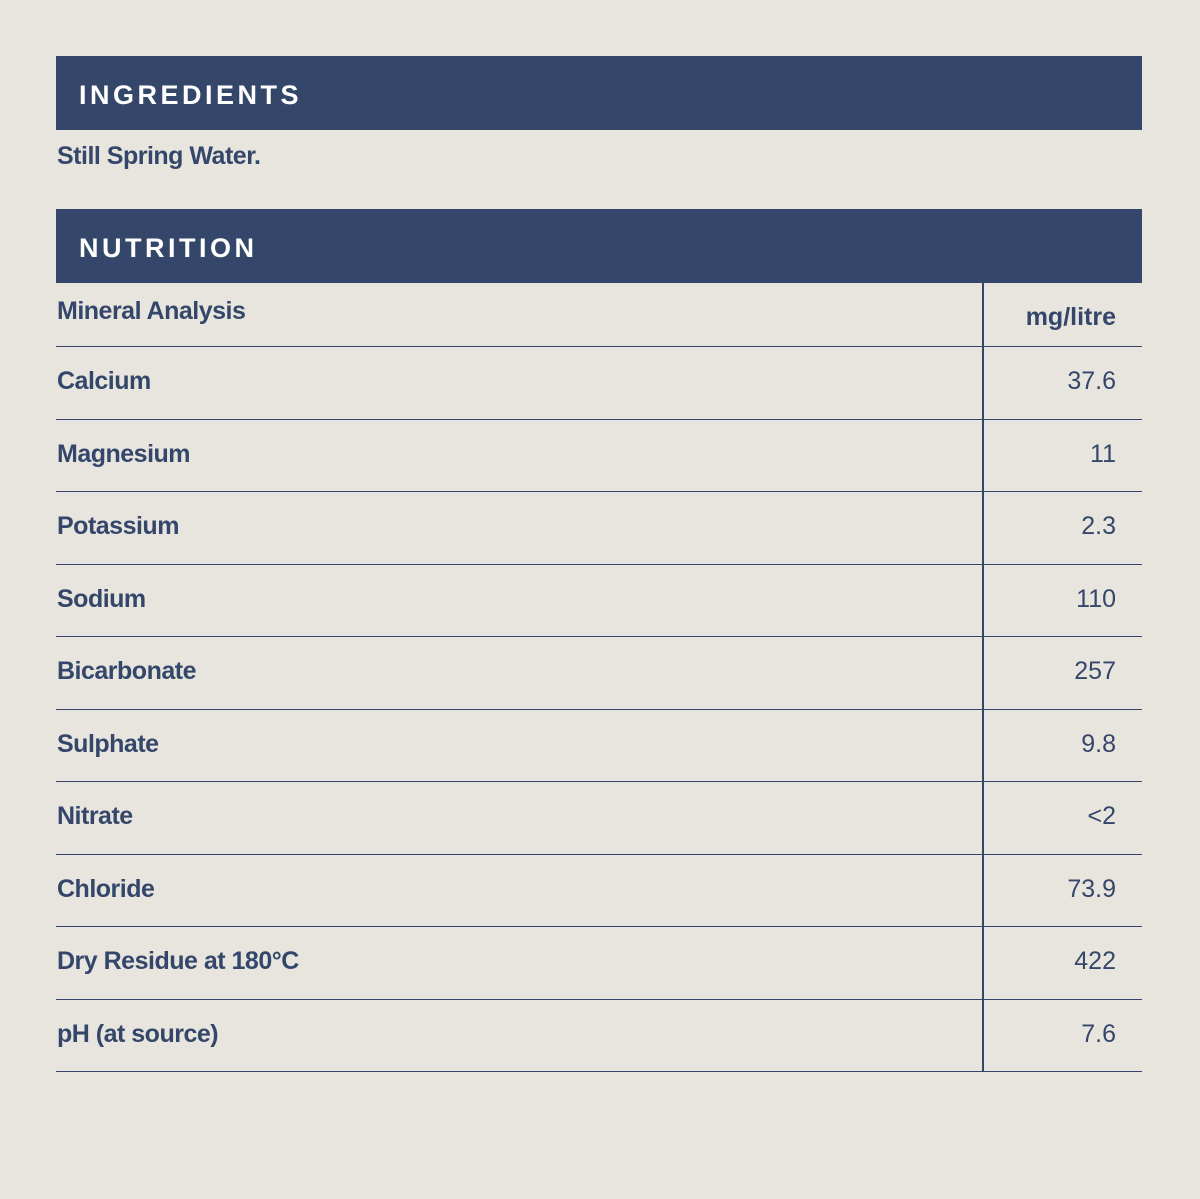 Image resolution: width=1200 pixels, height=1199 pixels. Describe the element at coordinates (108, 743) in the screenshot. I see `mineral-name: Sulphate` at that location.